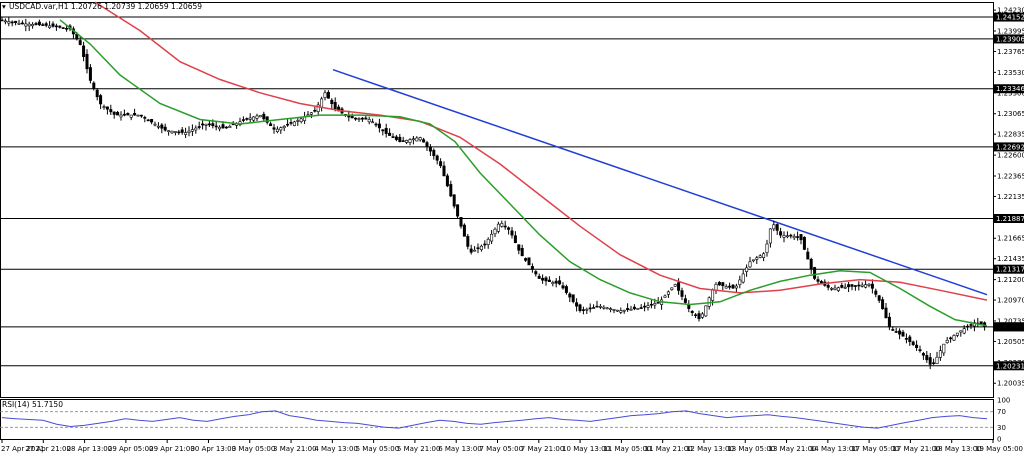  Describe the element at coordinates (627, 449) in the screenshot. I see `x-tick-label: 11 May 05:00` at that location.